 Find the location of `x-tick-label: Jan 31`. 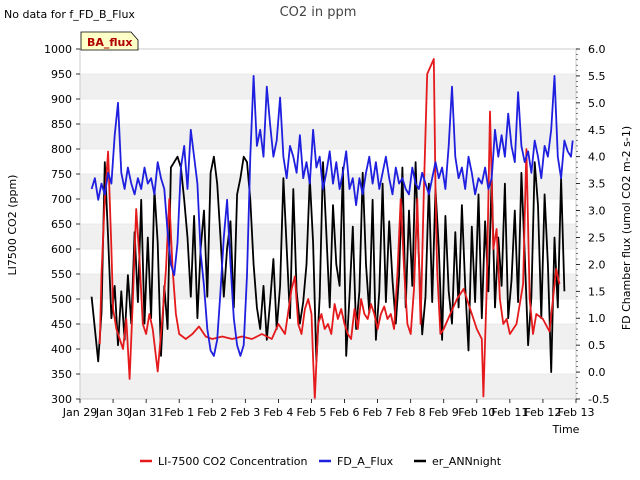

x-tick-label: Jan 31 is located at coordinates (145, 412).